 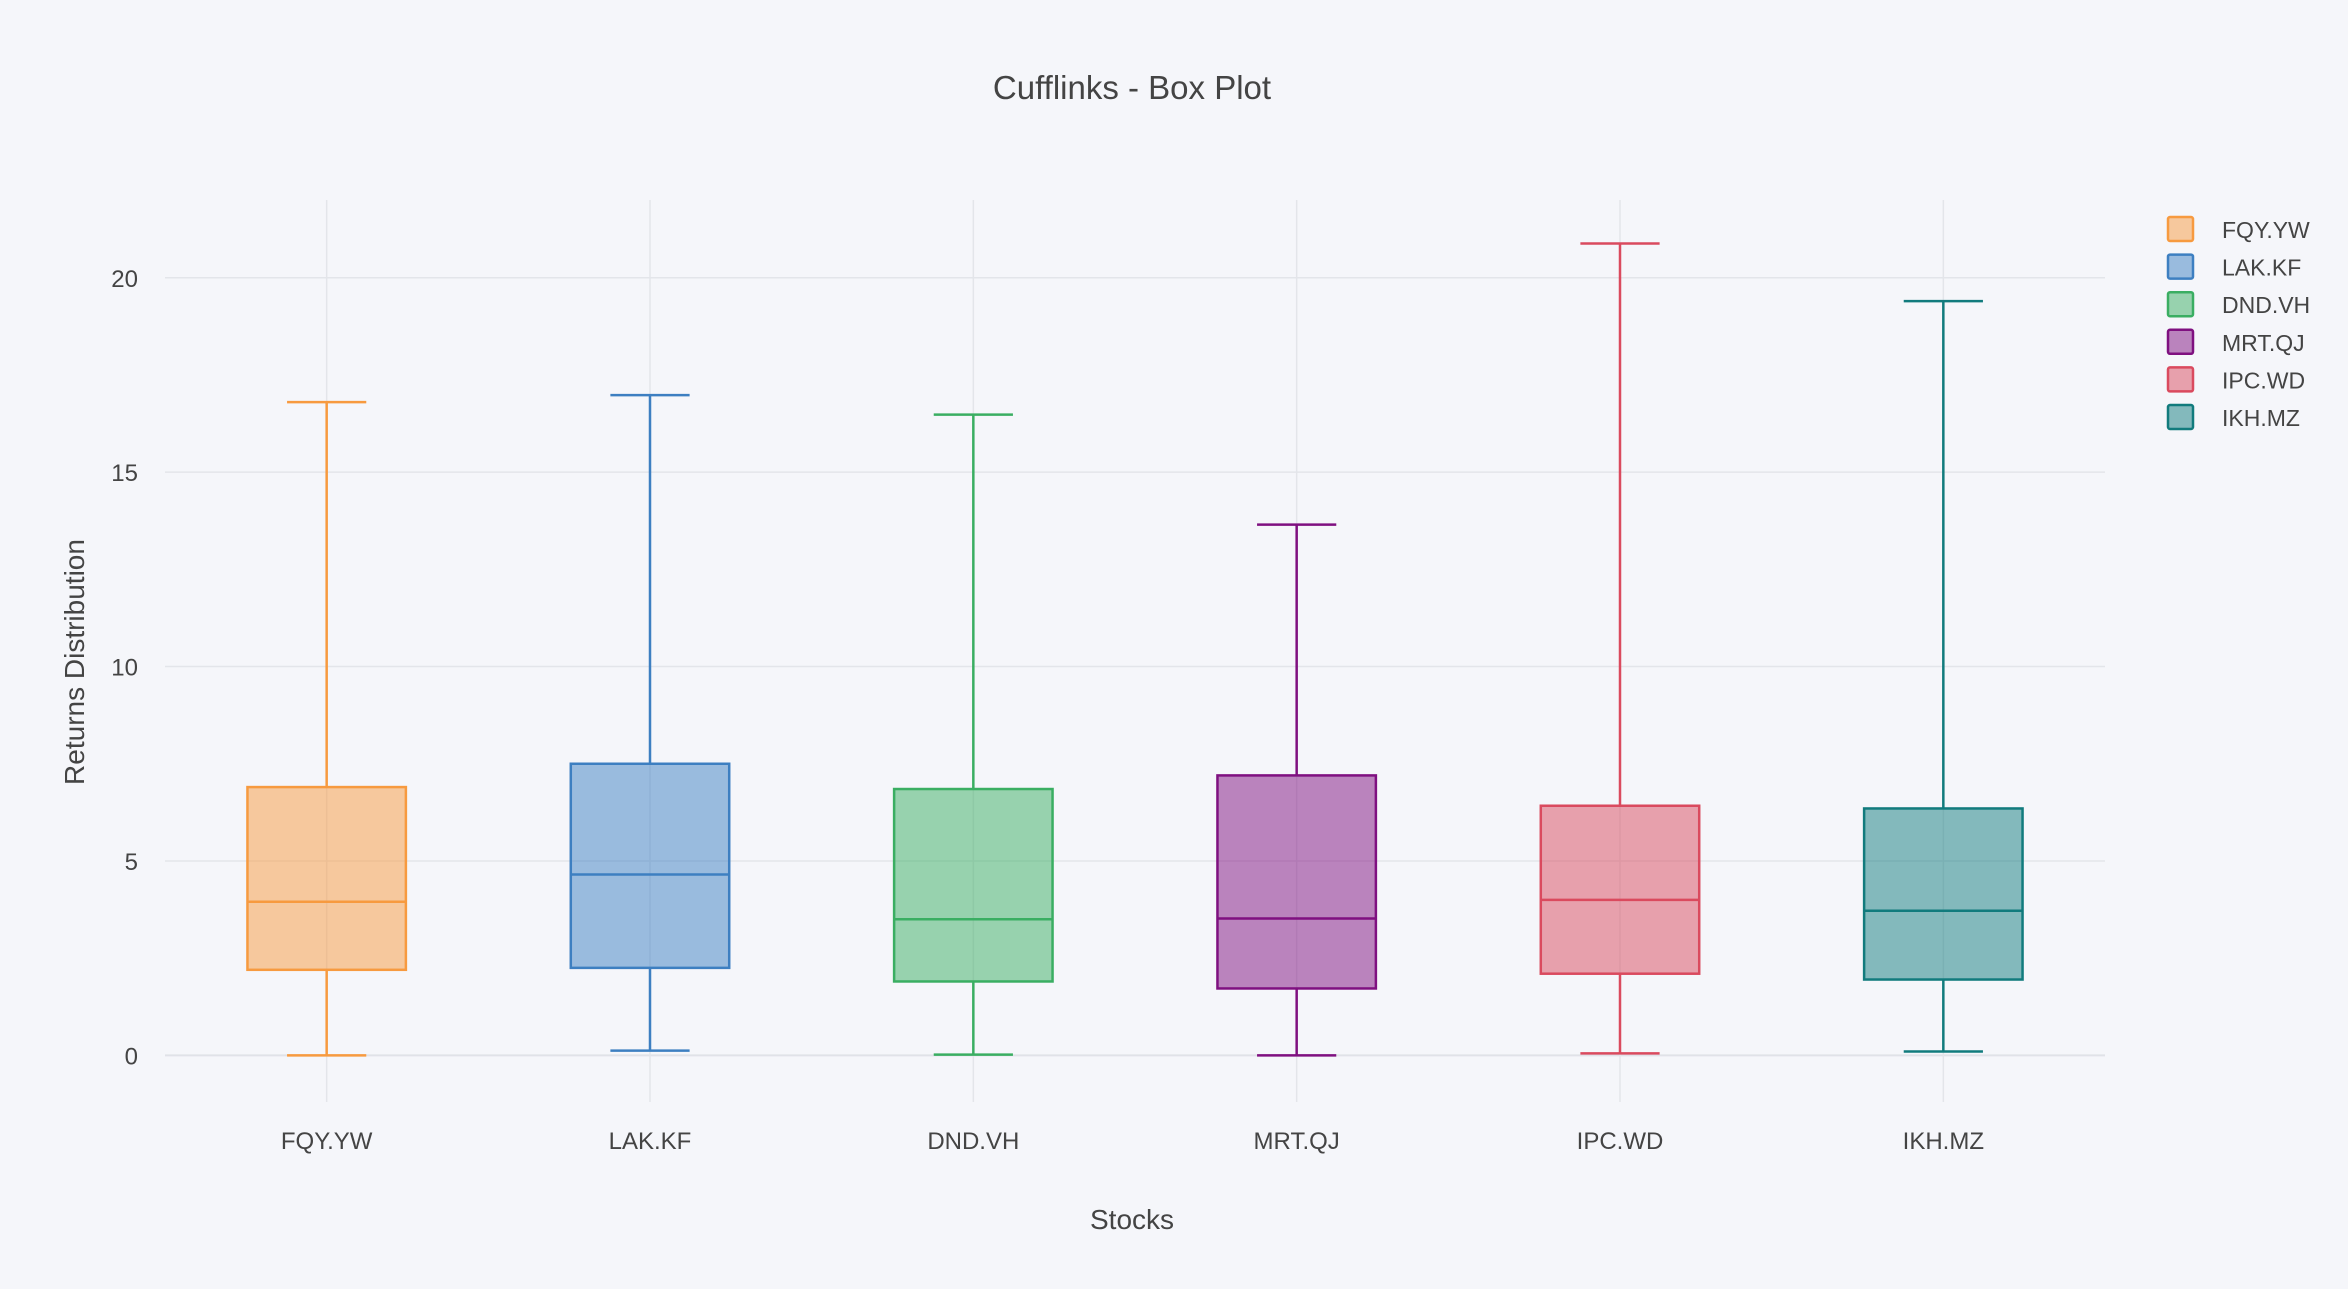 I want to click on legend-label: IKH.MZ, so click(x=2261, y=418).